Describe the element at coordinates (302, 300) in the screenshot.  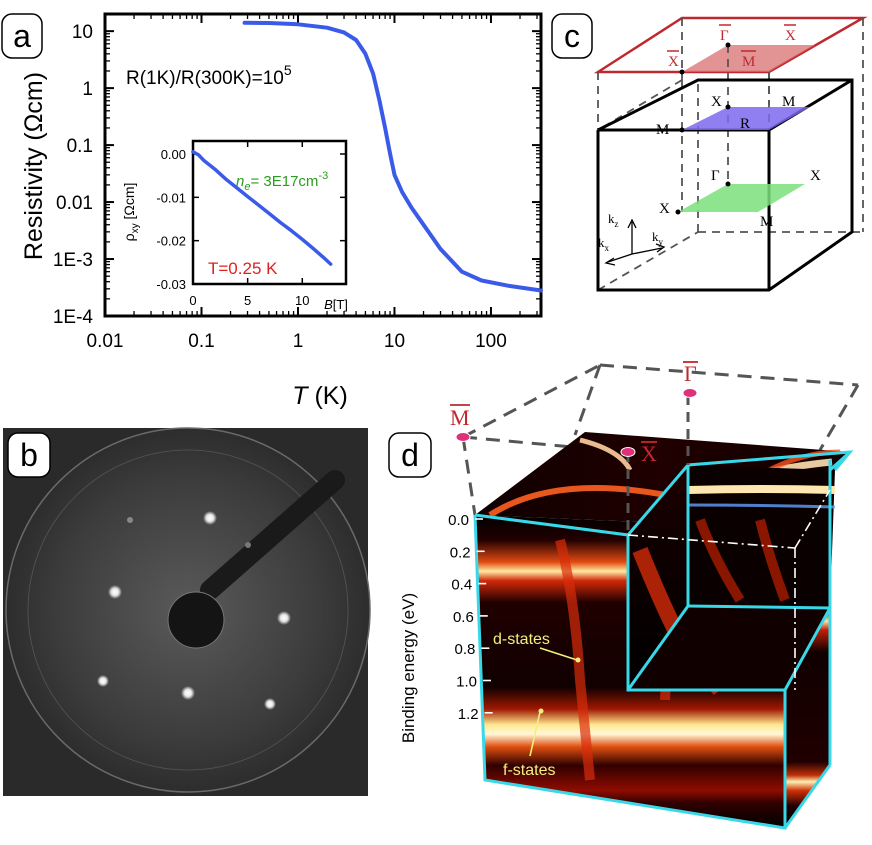
I see `inset-x-tick-label: 10` at that location.